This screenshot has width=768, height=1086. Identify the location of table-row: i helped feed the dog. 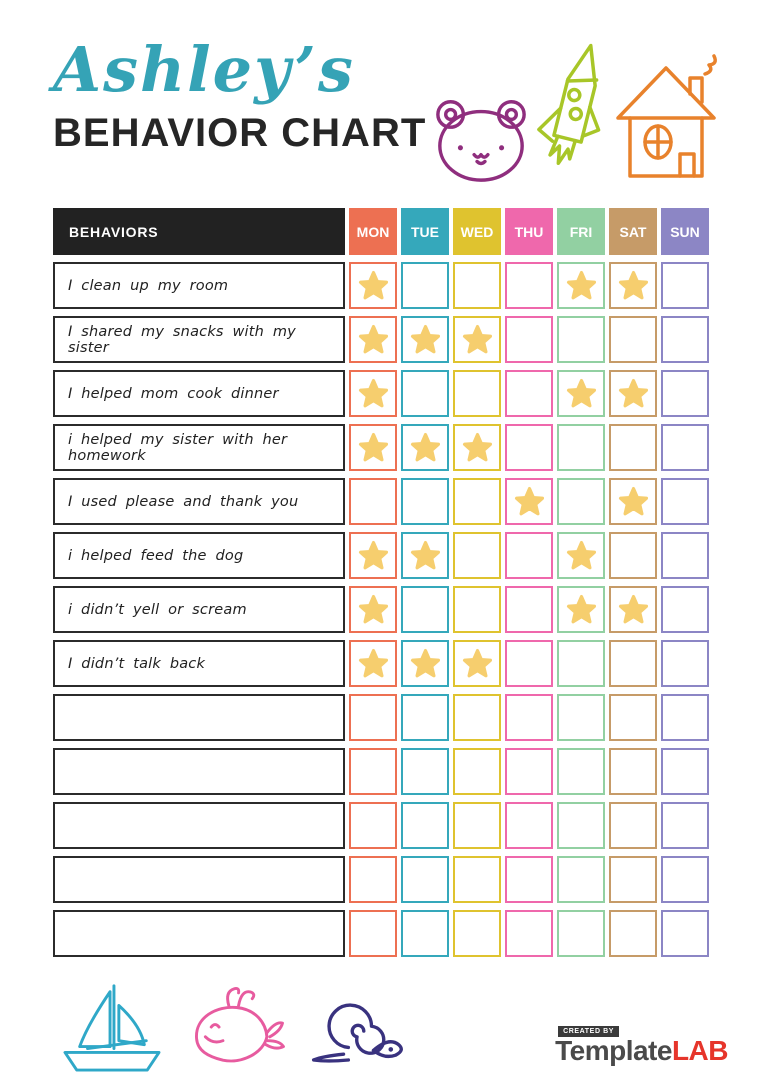
(384, 555).